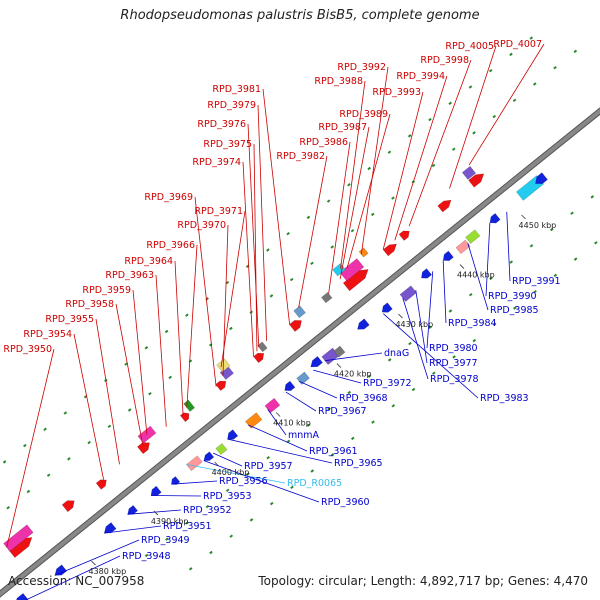 The height and width of the screenshot is (600, 600). I want to click on gene-label: RPD_3957, so click(268, 466).